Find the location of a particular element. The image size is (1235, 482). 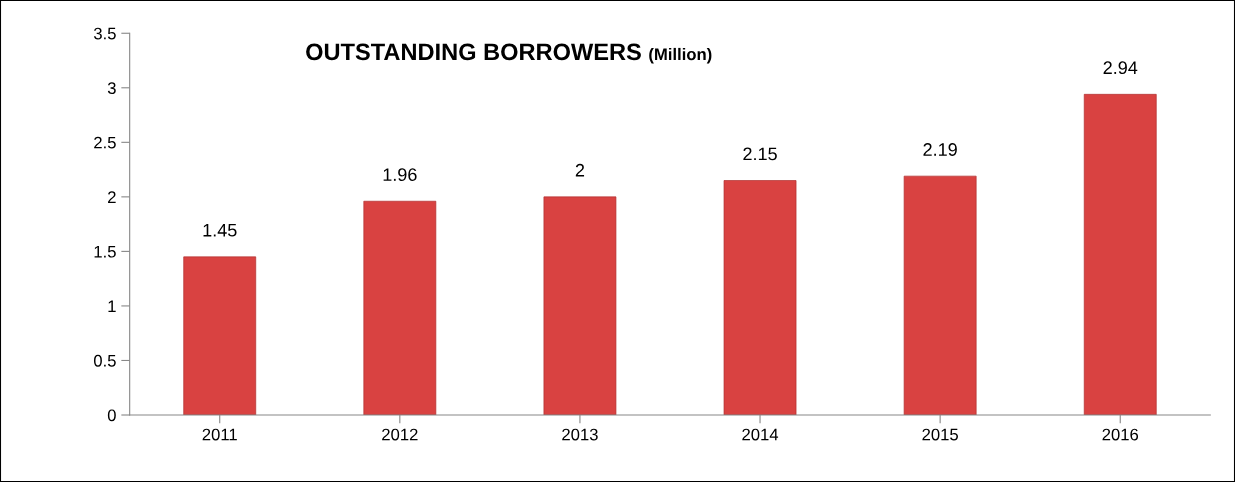

text: (Million) is located at coordinates (680, 55).